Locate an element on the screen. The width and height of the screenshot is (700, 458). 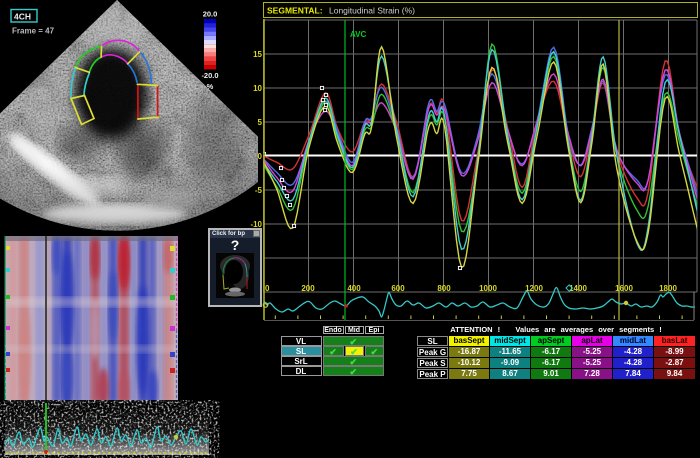
svg-text: 1800 is located at coordinates (668, 288).